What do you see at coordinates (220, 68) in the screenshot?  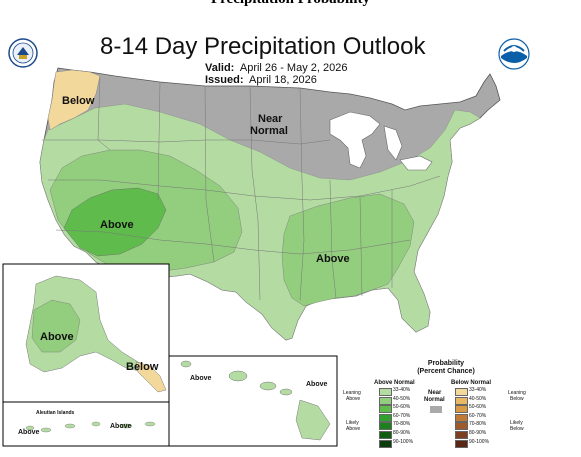 I see `valid-label: Valid:` at bounding box center [220, 68].